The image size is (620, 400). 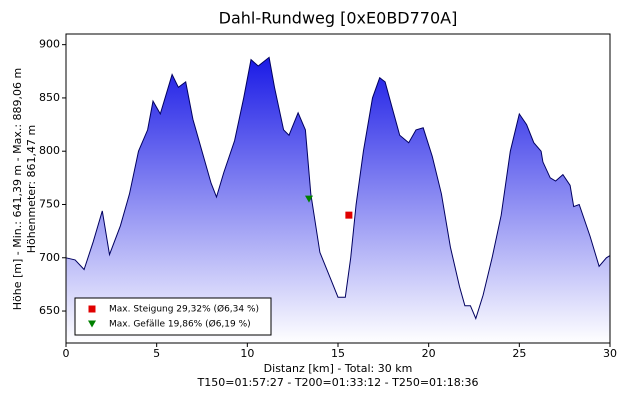 What do you see at coordinates (49, 257) in the screenshot?
I see `y-tick-label: 700` at bounding box center [49, 257].